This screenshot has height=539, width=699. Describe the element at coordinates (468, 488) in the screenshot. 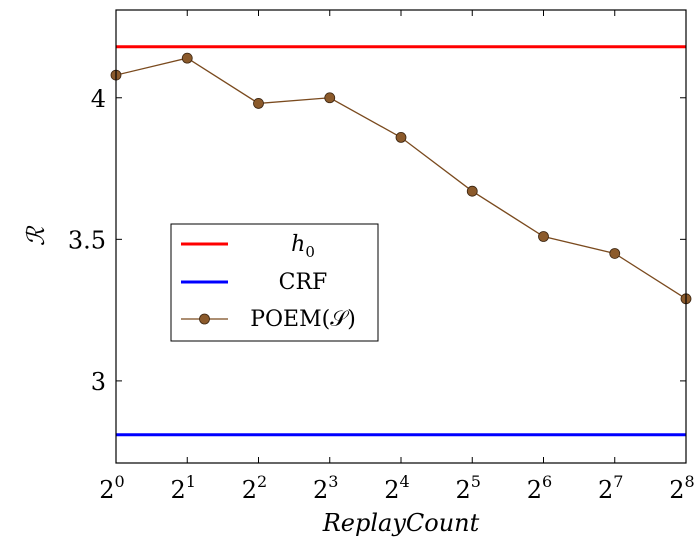

I see `x-tick-label: 25` at that location.